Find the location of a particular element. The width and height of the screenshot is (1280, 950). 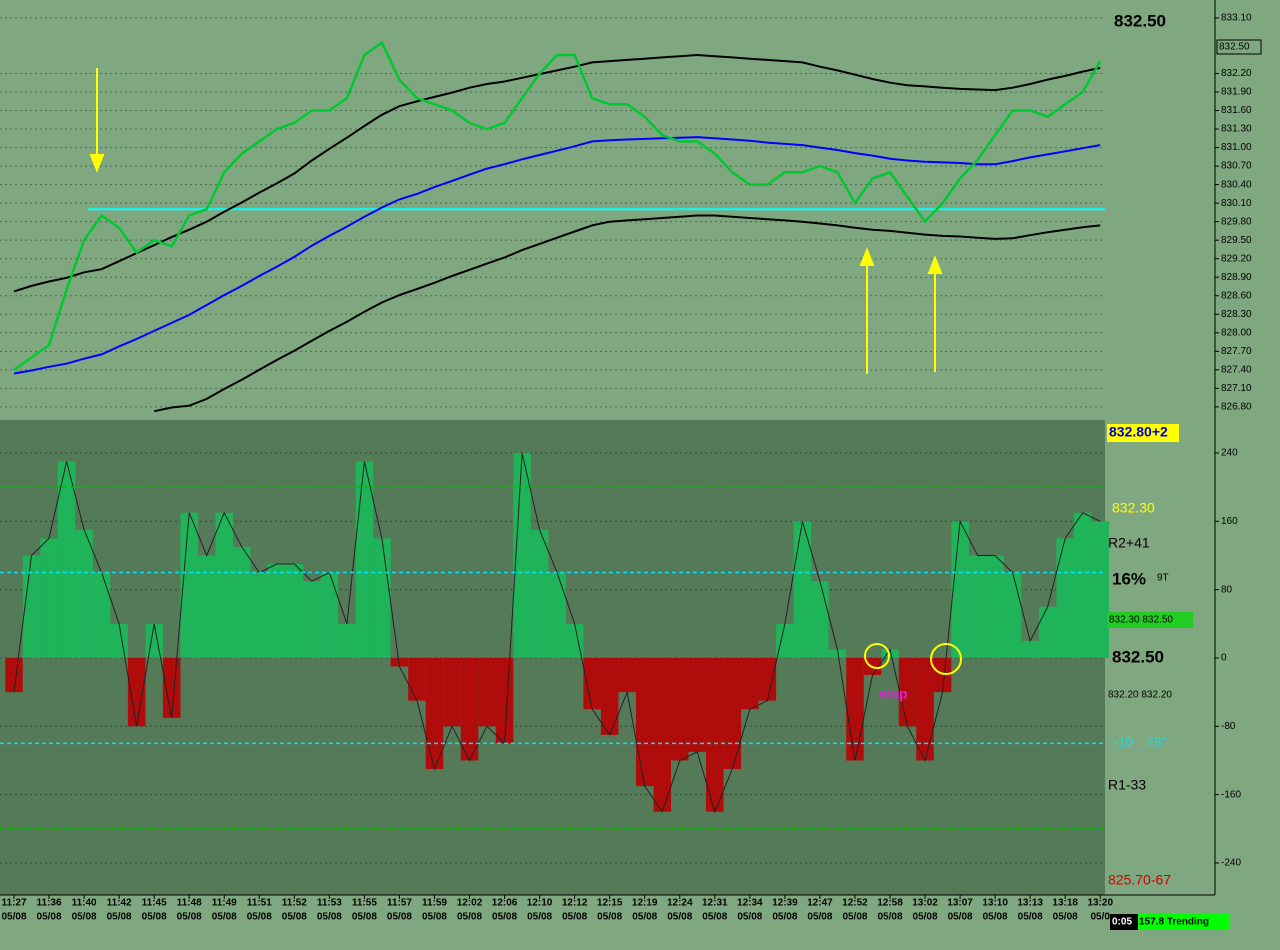

x-tick-label: 12:02 is located at coordinates (470, 903).